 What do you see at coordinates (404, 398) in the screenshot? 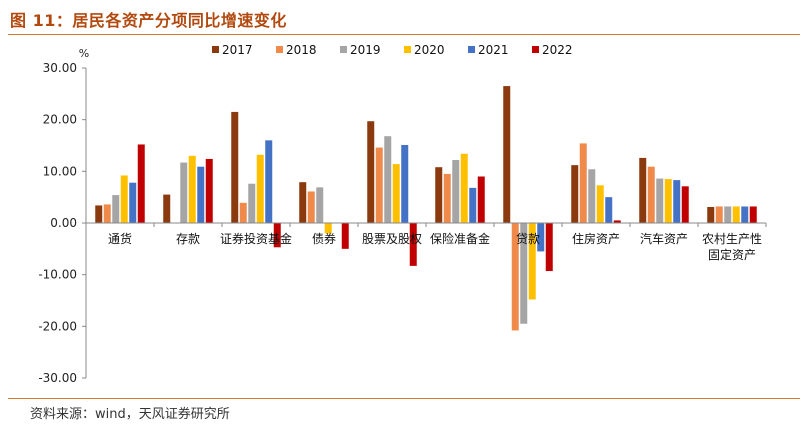
I see `source-divider` at bounding box center [404, 398].